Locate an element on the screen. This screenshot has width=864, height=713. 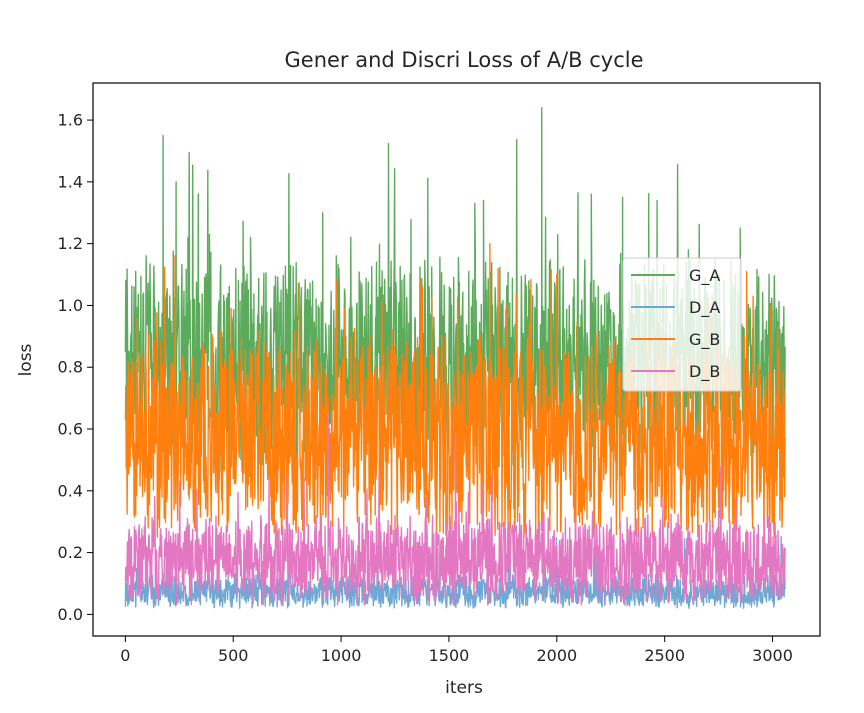
y-axis-label: loss is located at coordinates (26, 359).